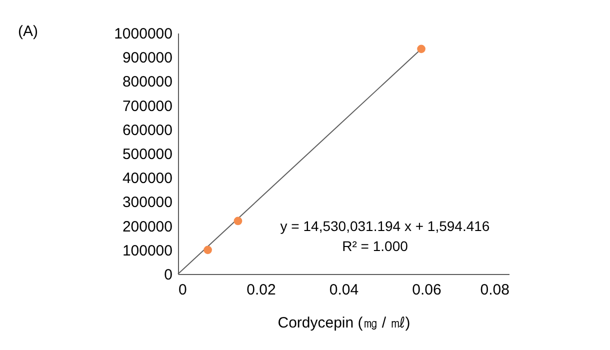  What do you see at coordinates (147, 203) in the screenshot?
I see `y-tick-label: 300000` at bounding box center [147, 203].